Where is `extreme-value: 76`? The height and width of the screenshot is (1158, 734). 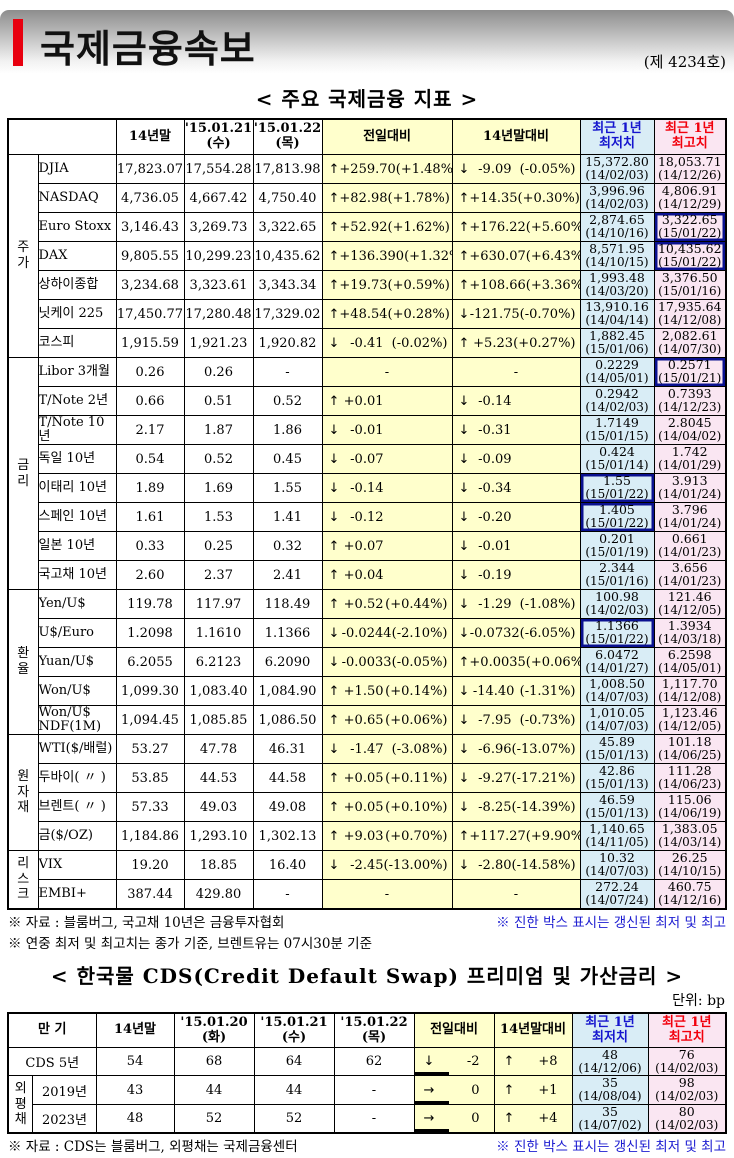 extreme-value: 76 is located at coordinates (686, 1054).